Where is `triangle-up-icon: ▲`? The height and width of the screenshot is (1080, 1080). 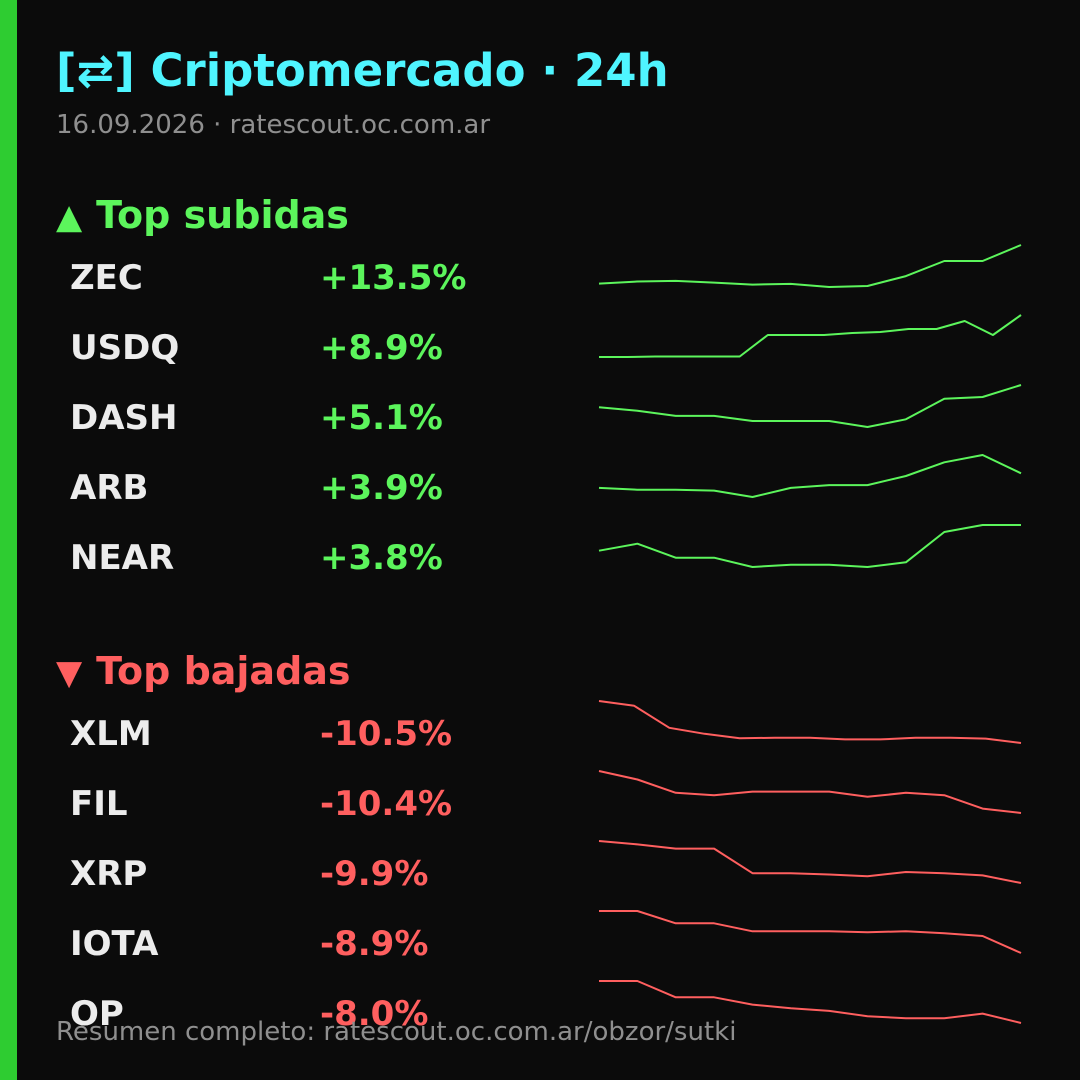 triangle-up-icon: ▲ is located at coordinates (69, 217).